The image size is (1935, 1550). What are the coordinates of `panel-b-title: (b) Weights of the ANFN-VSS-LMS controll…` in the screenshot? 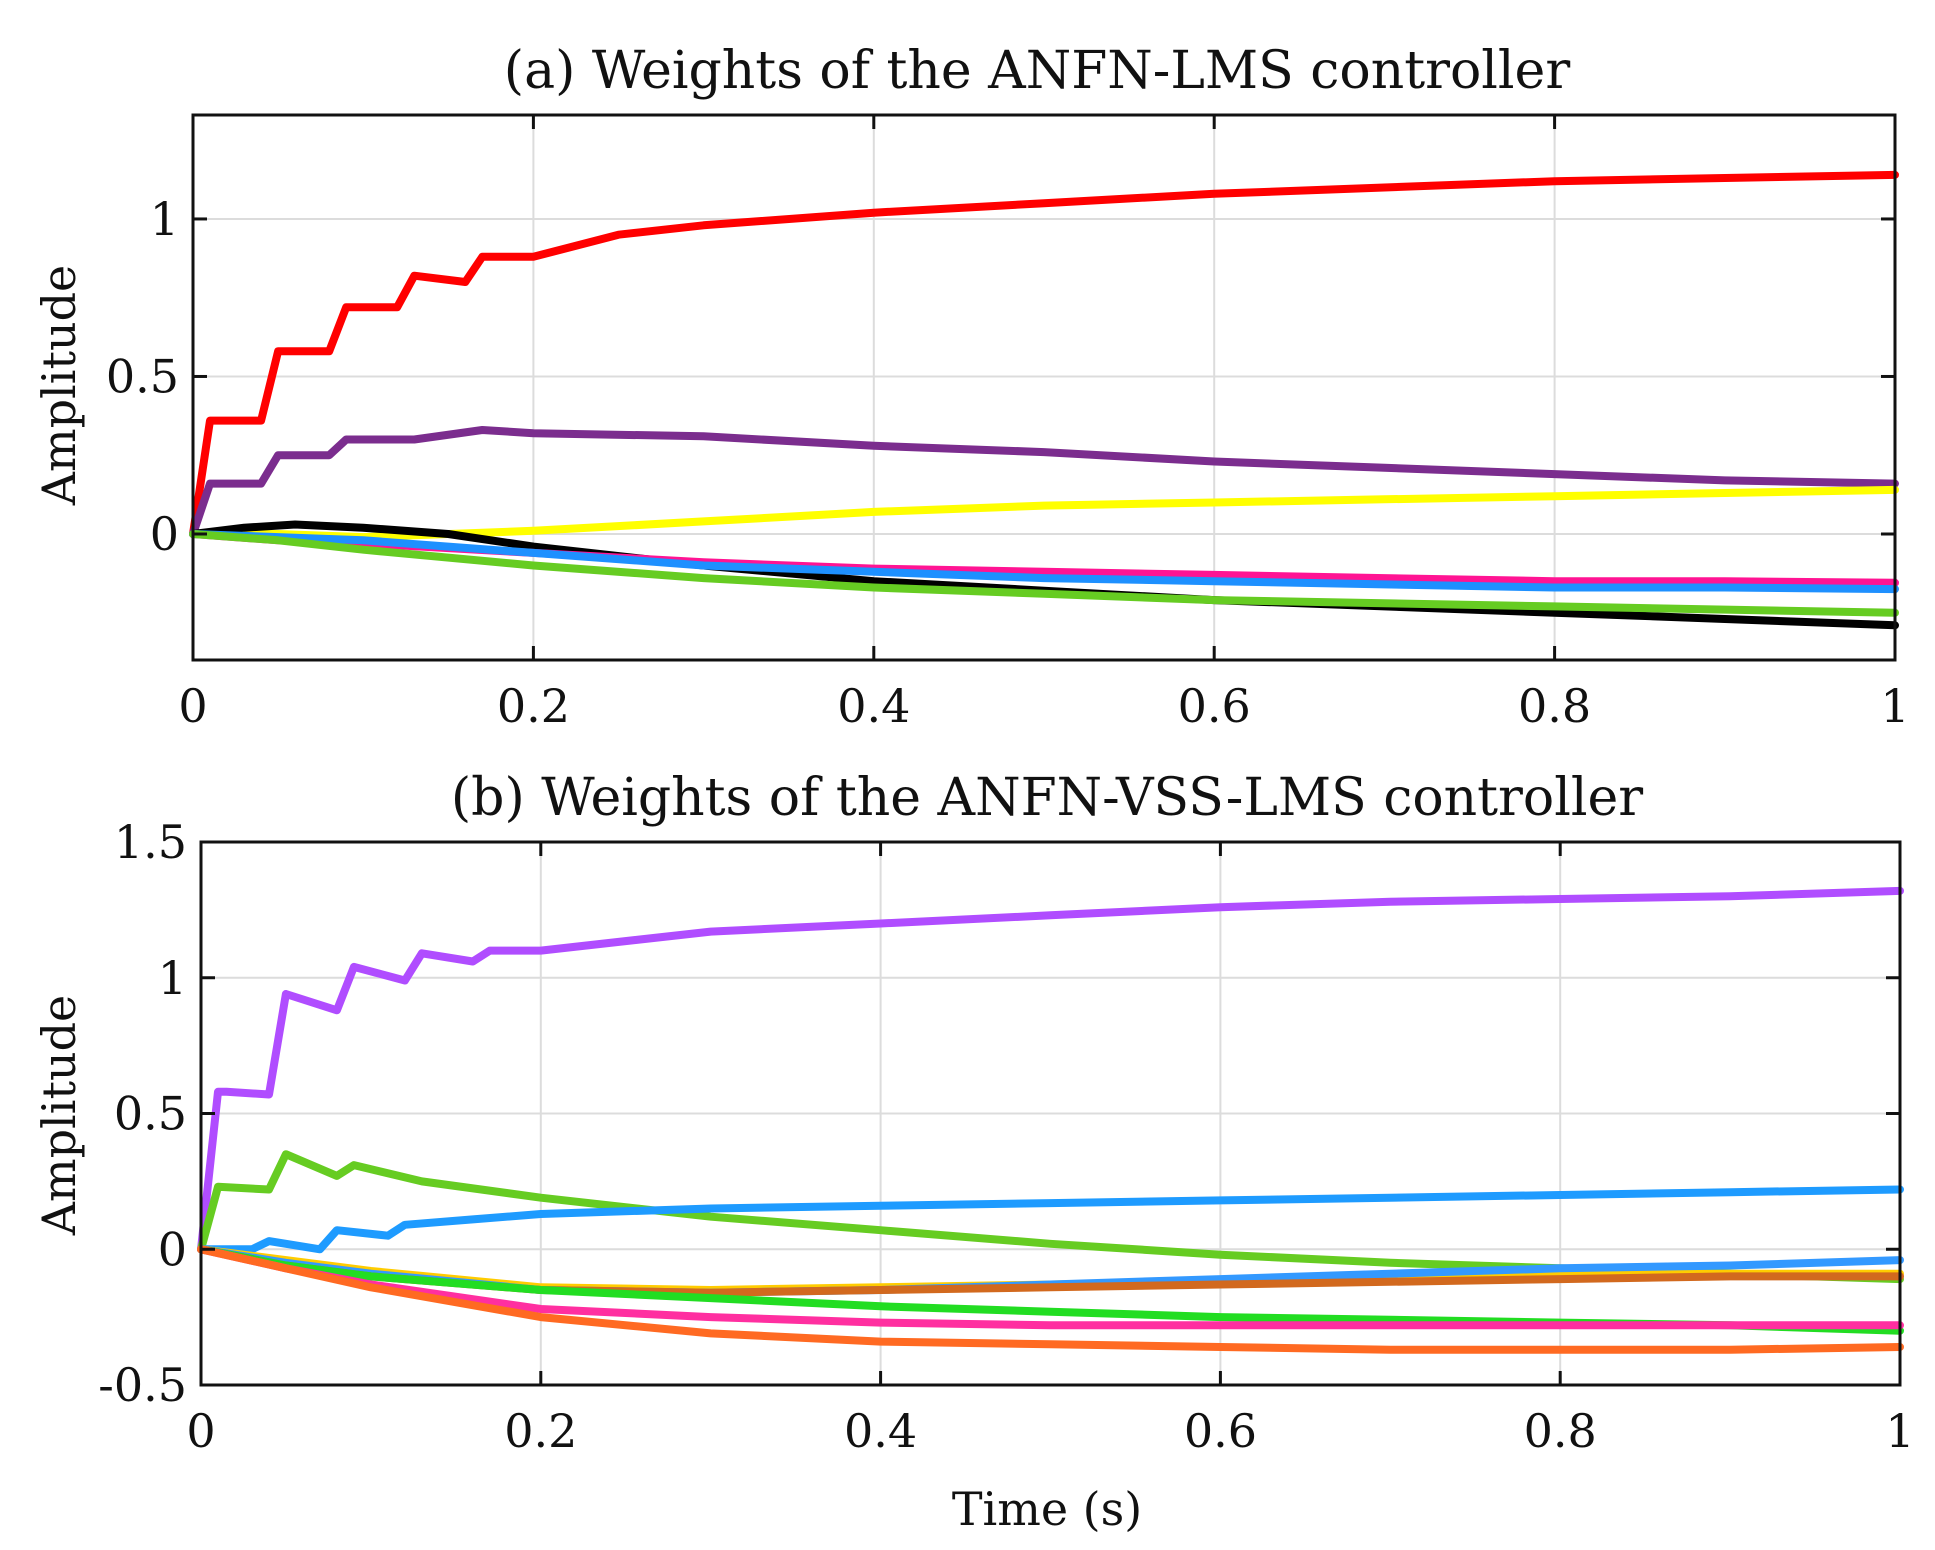 It's located at (1047, 798).